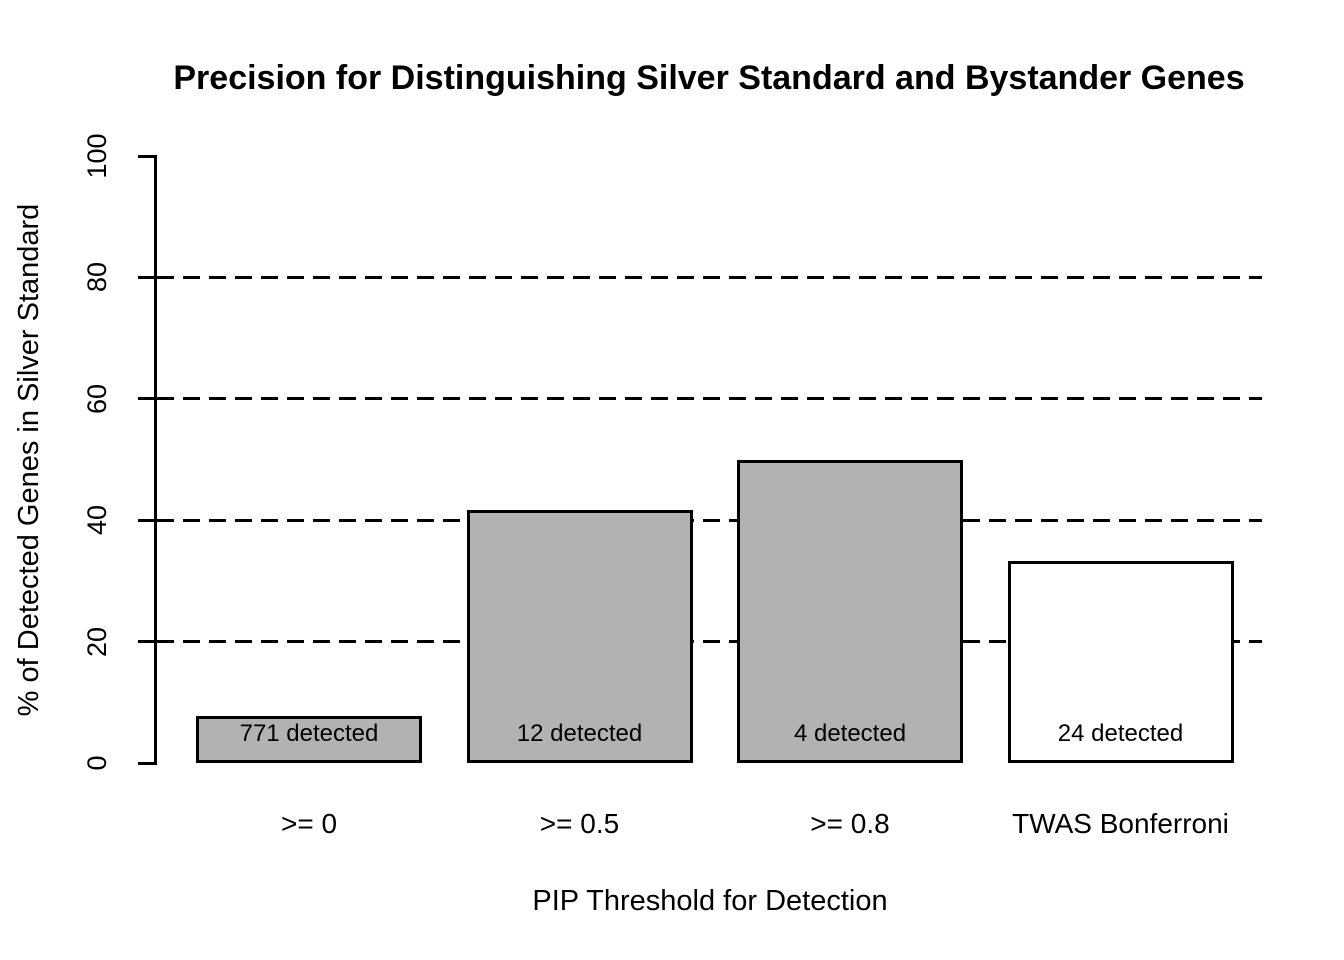  Describe the element at coordinates (579, 636) in the screenshot. I see `bar->= 0.5: 12 detected` at that location.